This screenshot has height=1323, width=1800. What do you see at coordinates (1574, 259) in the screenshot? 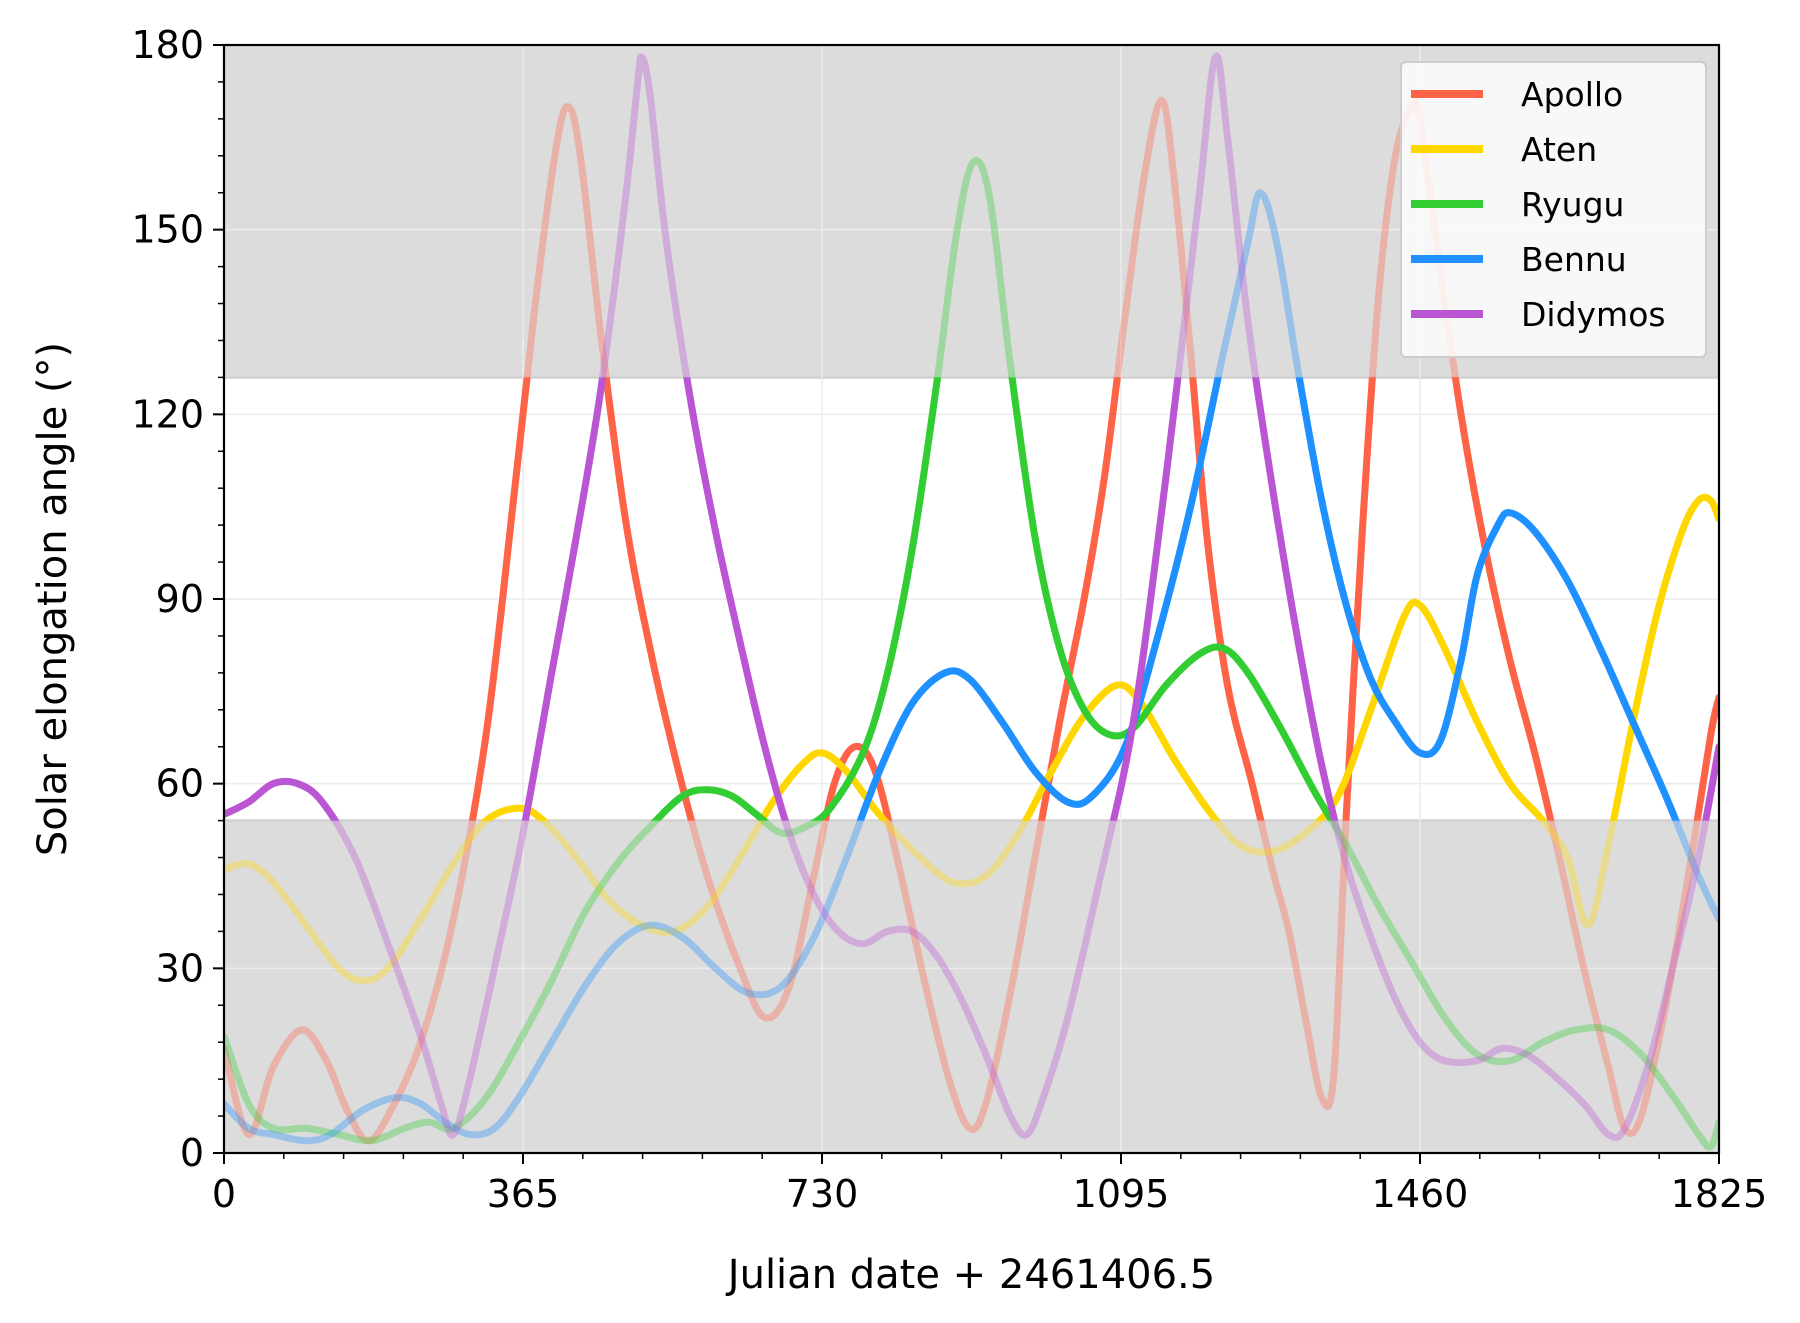
I see `legend-label-bennu: Bennu` at bounding box center [1574, 259].